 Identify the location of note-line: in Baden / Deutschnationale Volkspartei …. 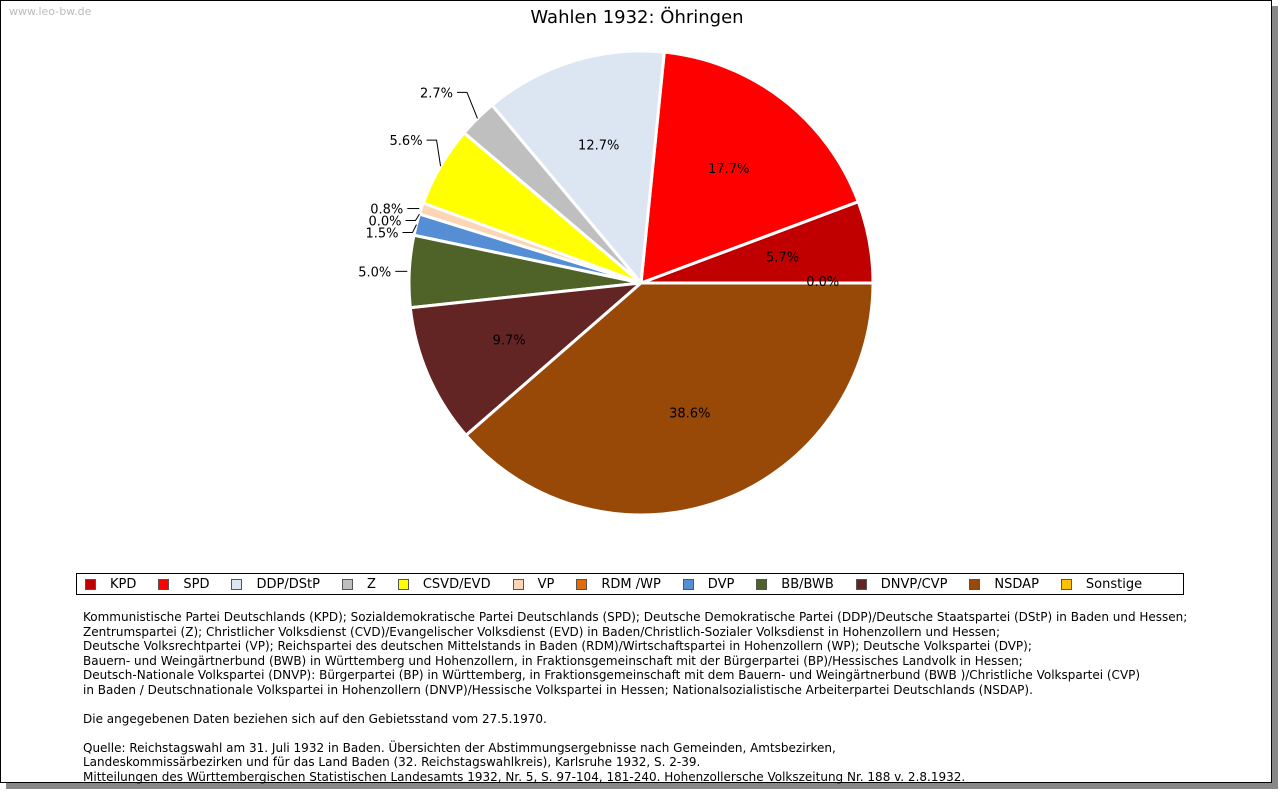
(558, 689).